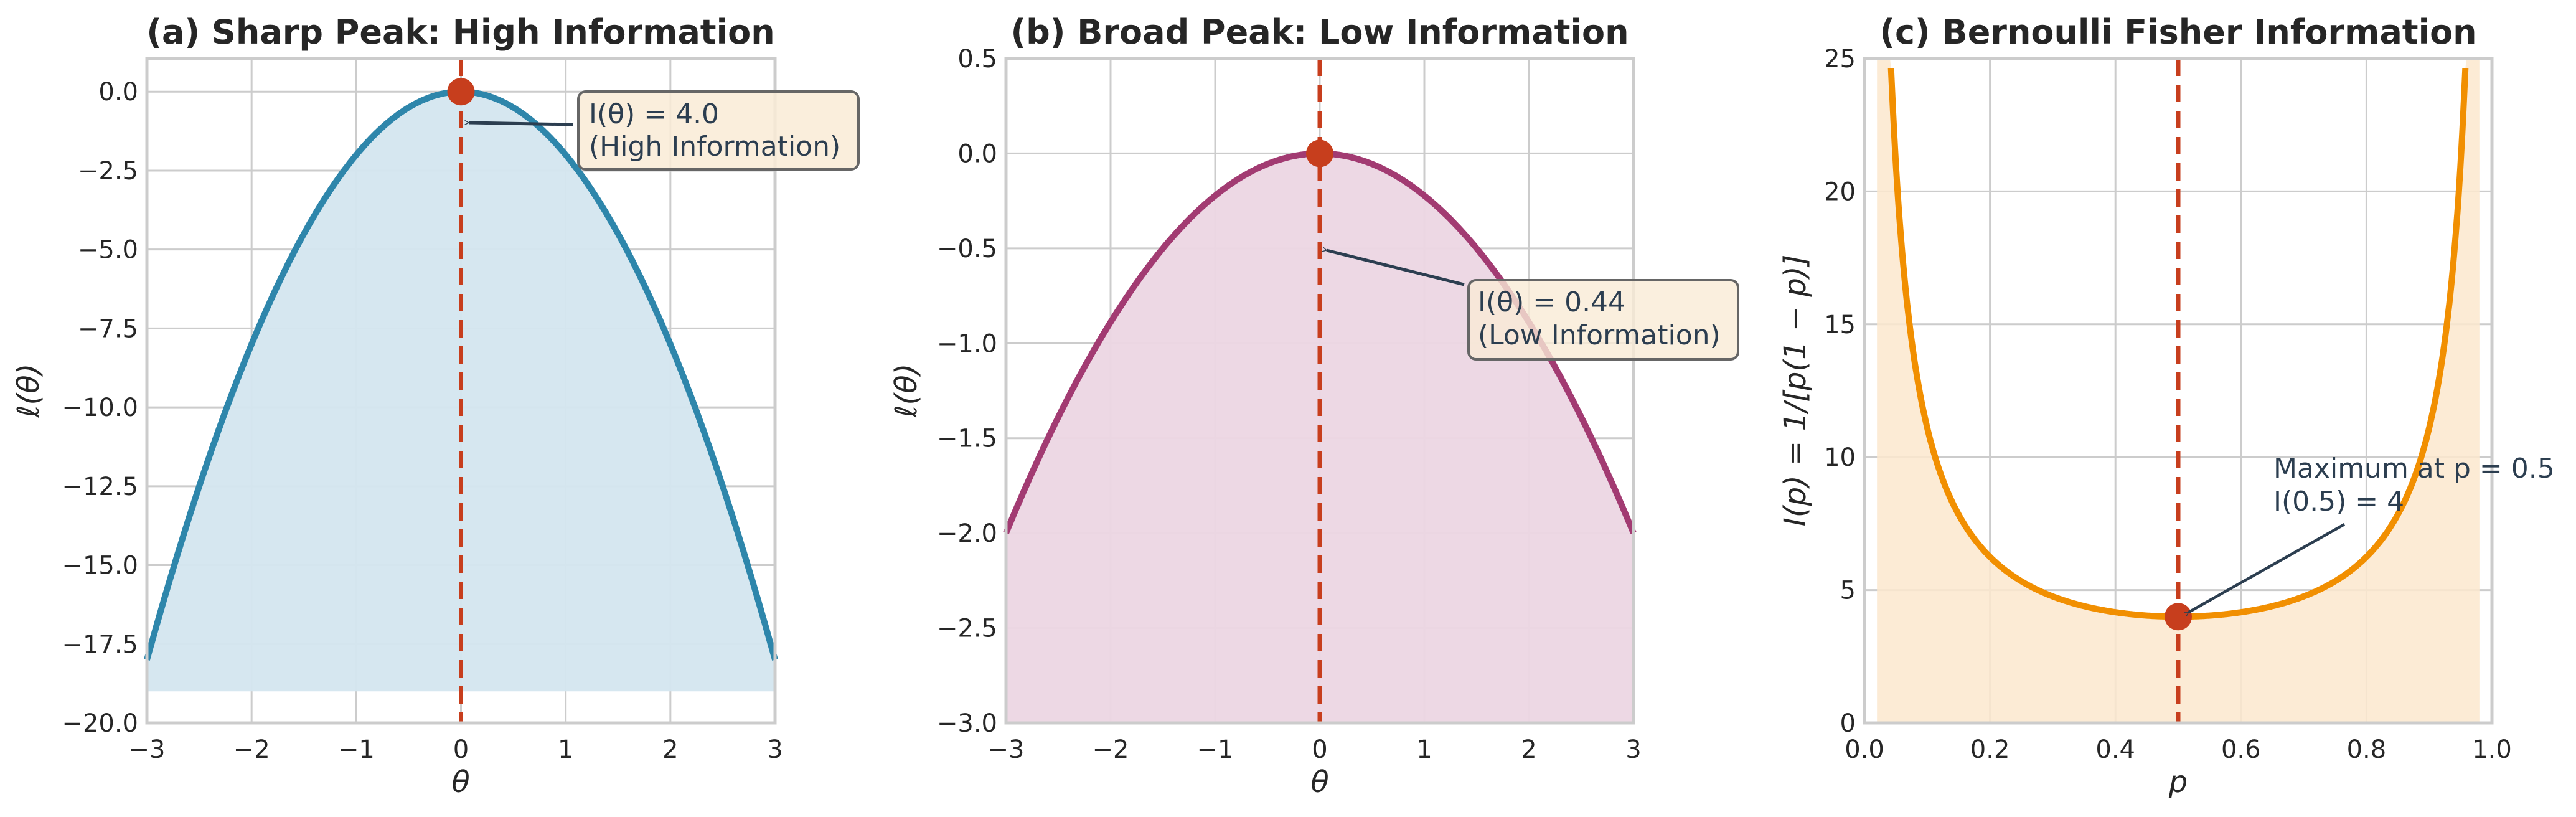  Describe the element at coordinates (1599, 335) in the screenshot. I see `panel-b-annotation-line2: (Low Information)` at that location.